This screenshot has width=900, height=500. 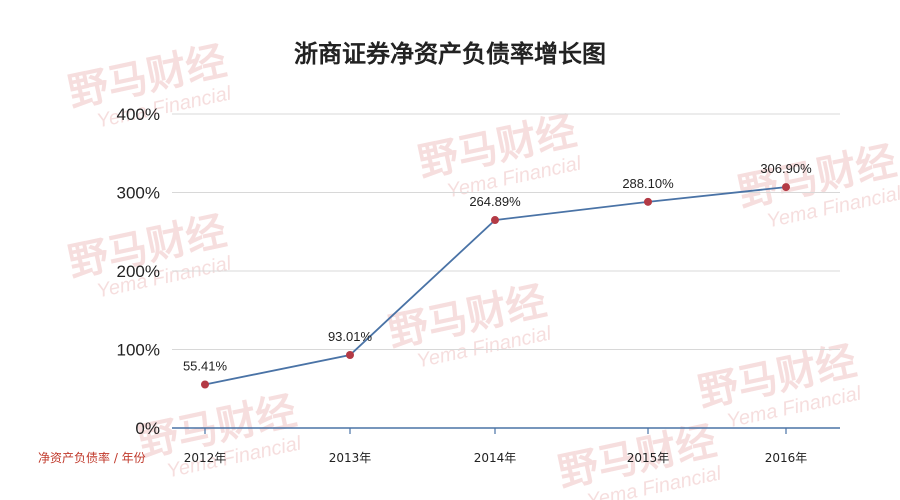 I want to click on y-tick-label: 300%, so click(x=138, y=193).